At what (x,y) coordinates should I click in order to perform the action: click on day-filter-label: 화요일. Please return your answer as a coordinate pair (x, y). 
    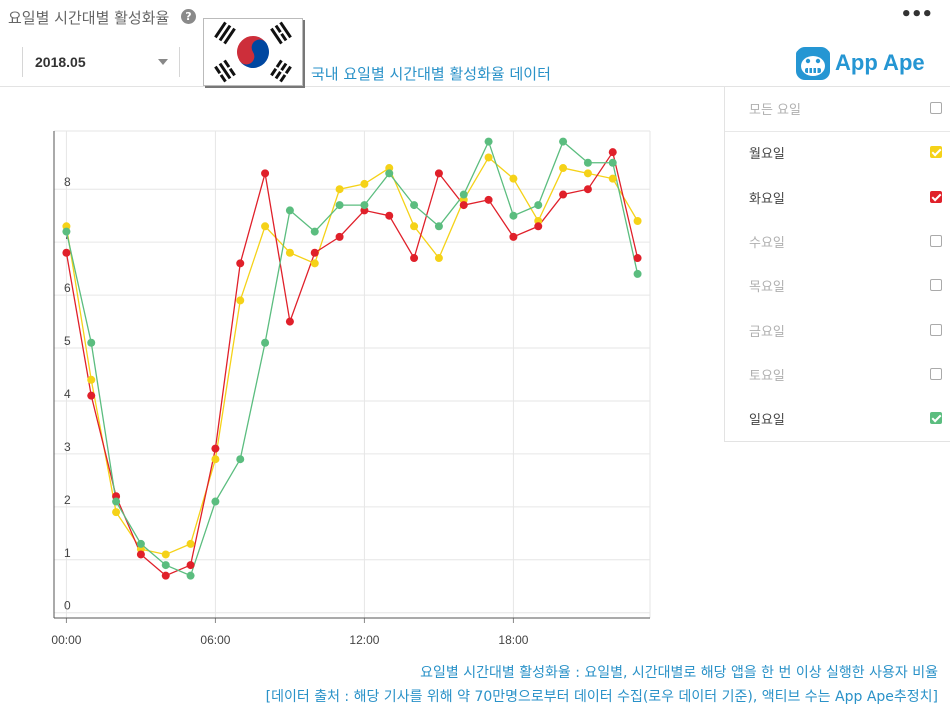
    Looking at the image, I should click on (767, 199).